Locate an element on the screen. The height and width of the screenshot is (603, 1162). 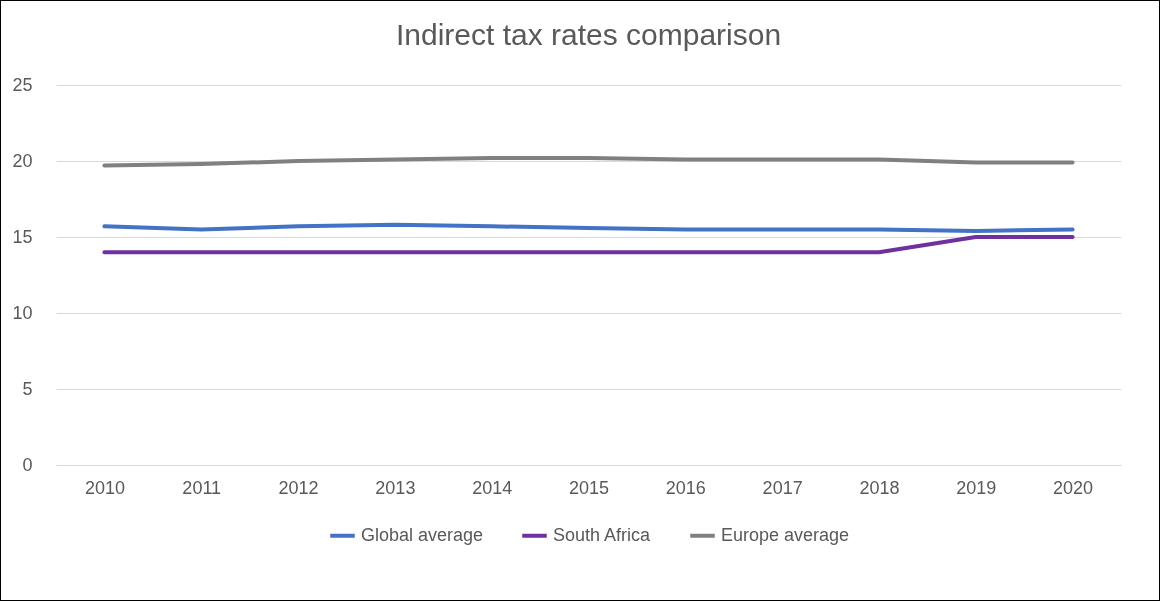
y-tick-label: 10 is located at coordinates (22, 312).